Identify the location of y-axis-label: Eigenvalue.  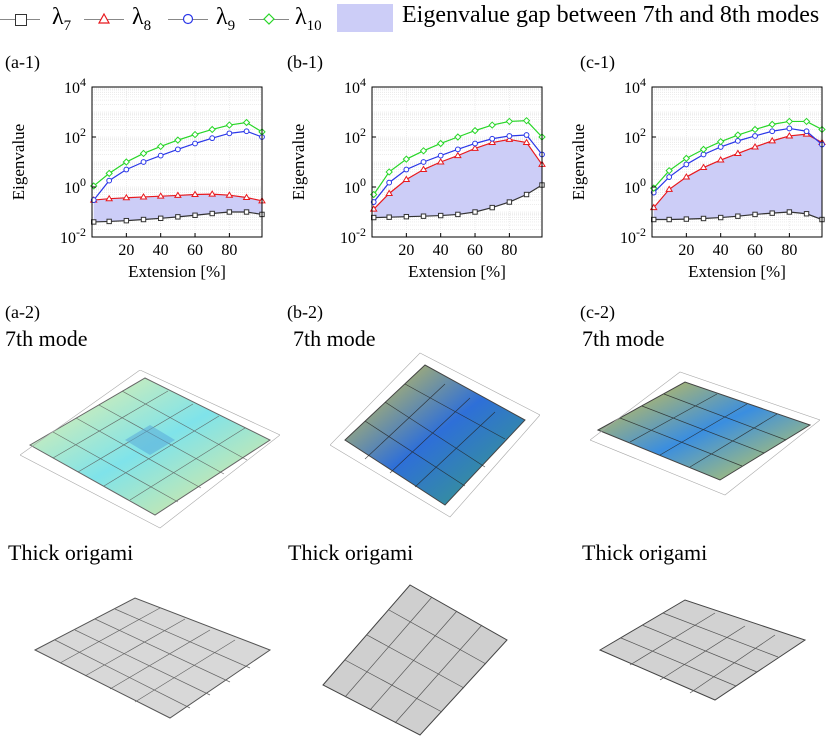
(298, 162).